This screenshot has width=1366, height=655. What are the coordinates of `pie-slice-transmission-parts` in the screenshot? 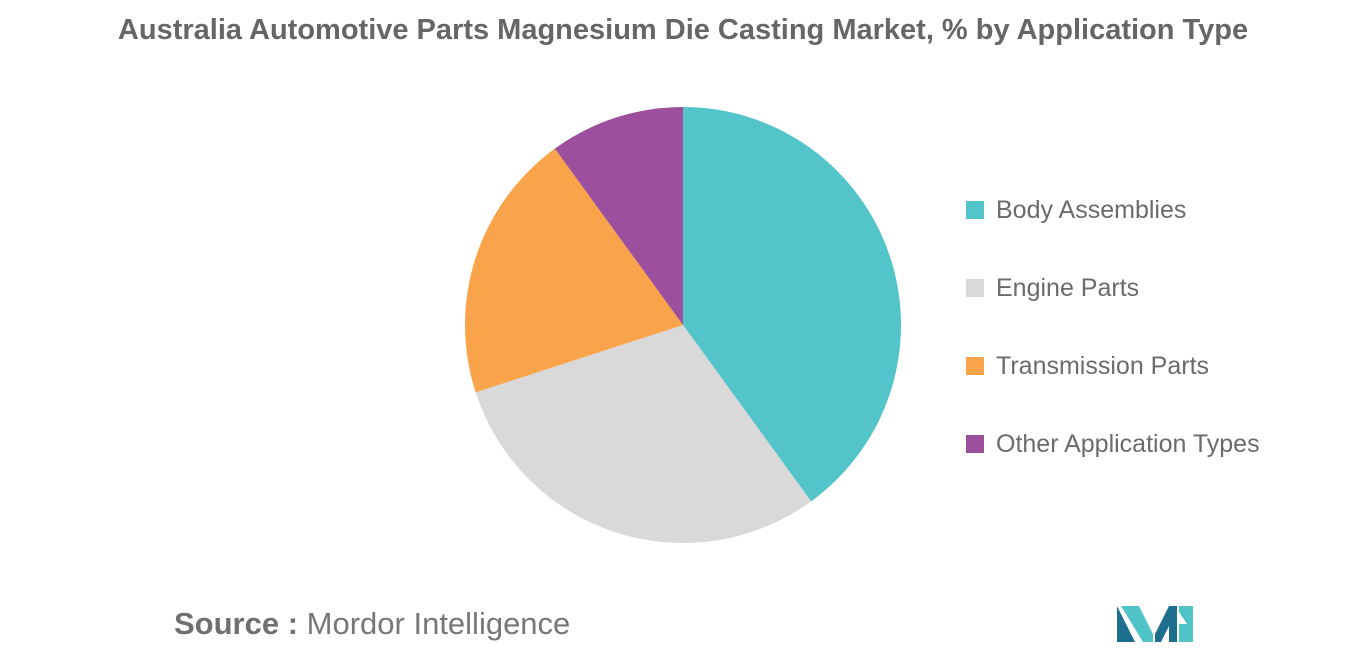 It's located at (573, 270).